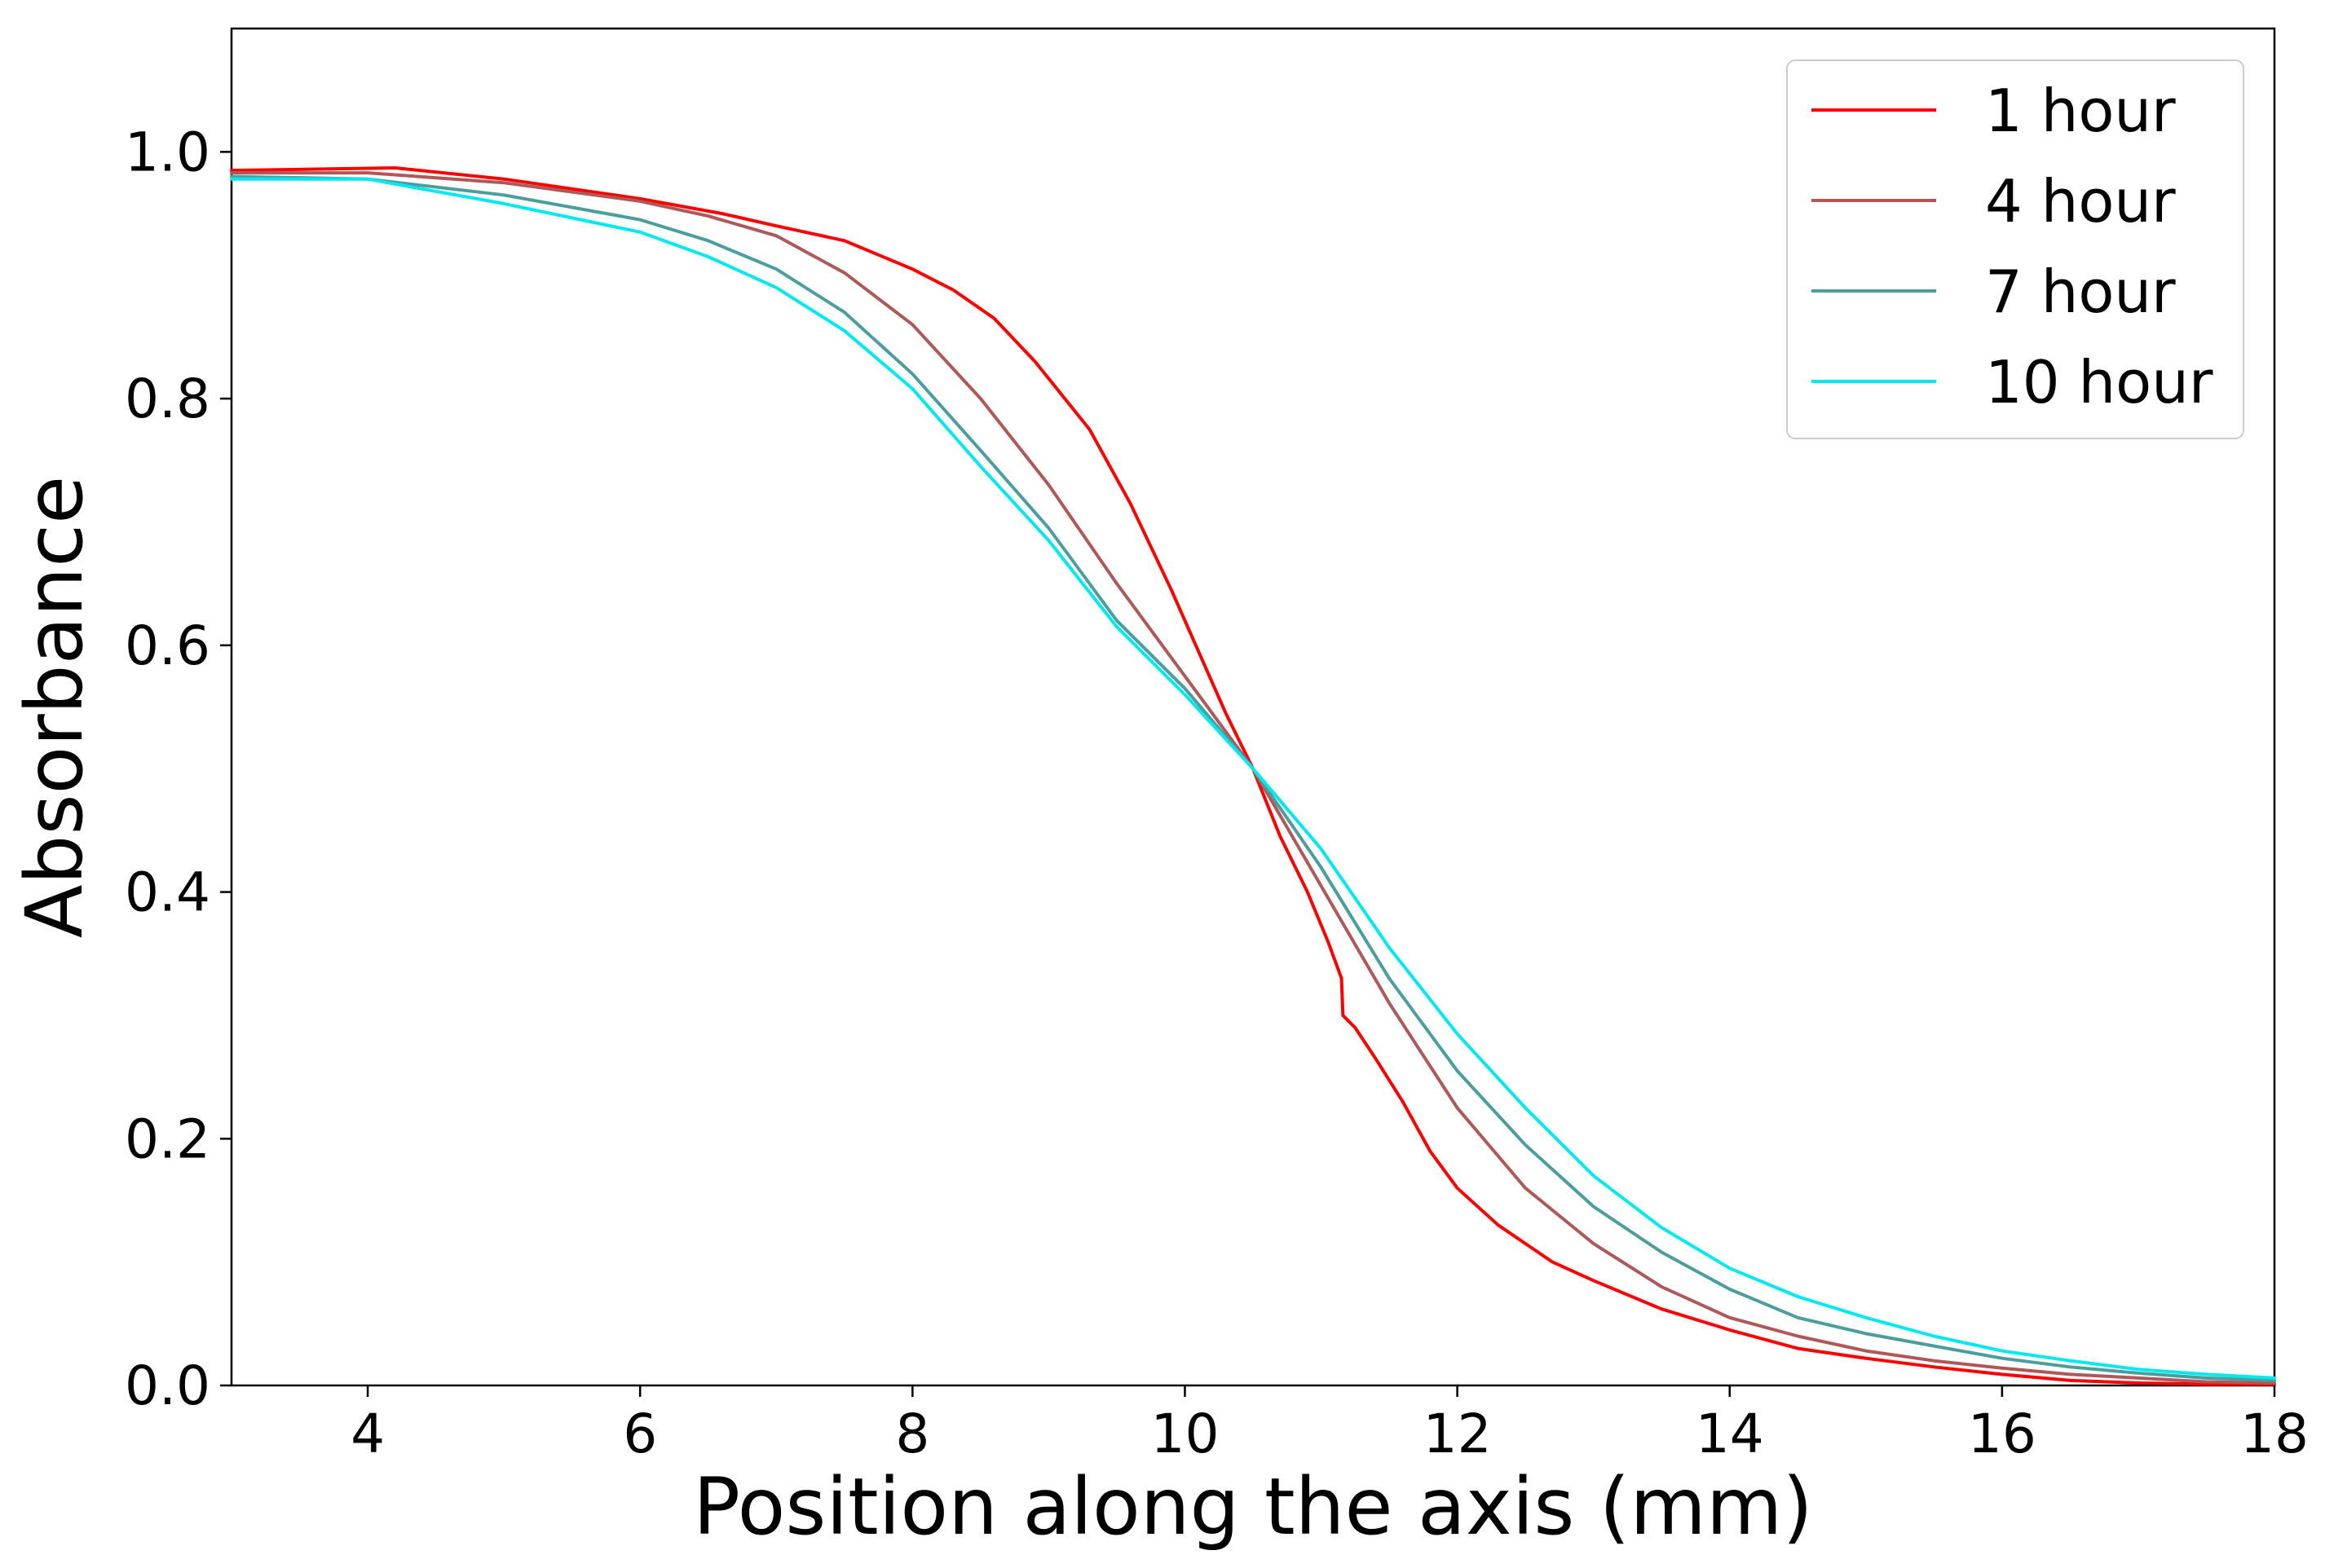 This screenshot has width=2325, height=1568. What do you see at coordinates (167, 399) in the screenshot?
I see `y-tick-label: 0.8` at bounding box center [167, 399].